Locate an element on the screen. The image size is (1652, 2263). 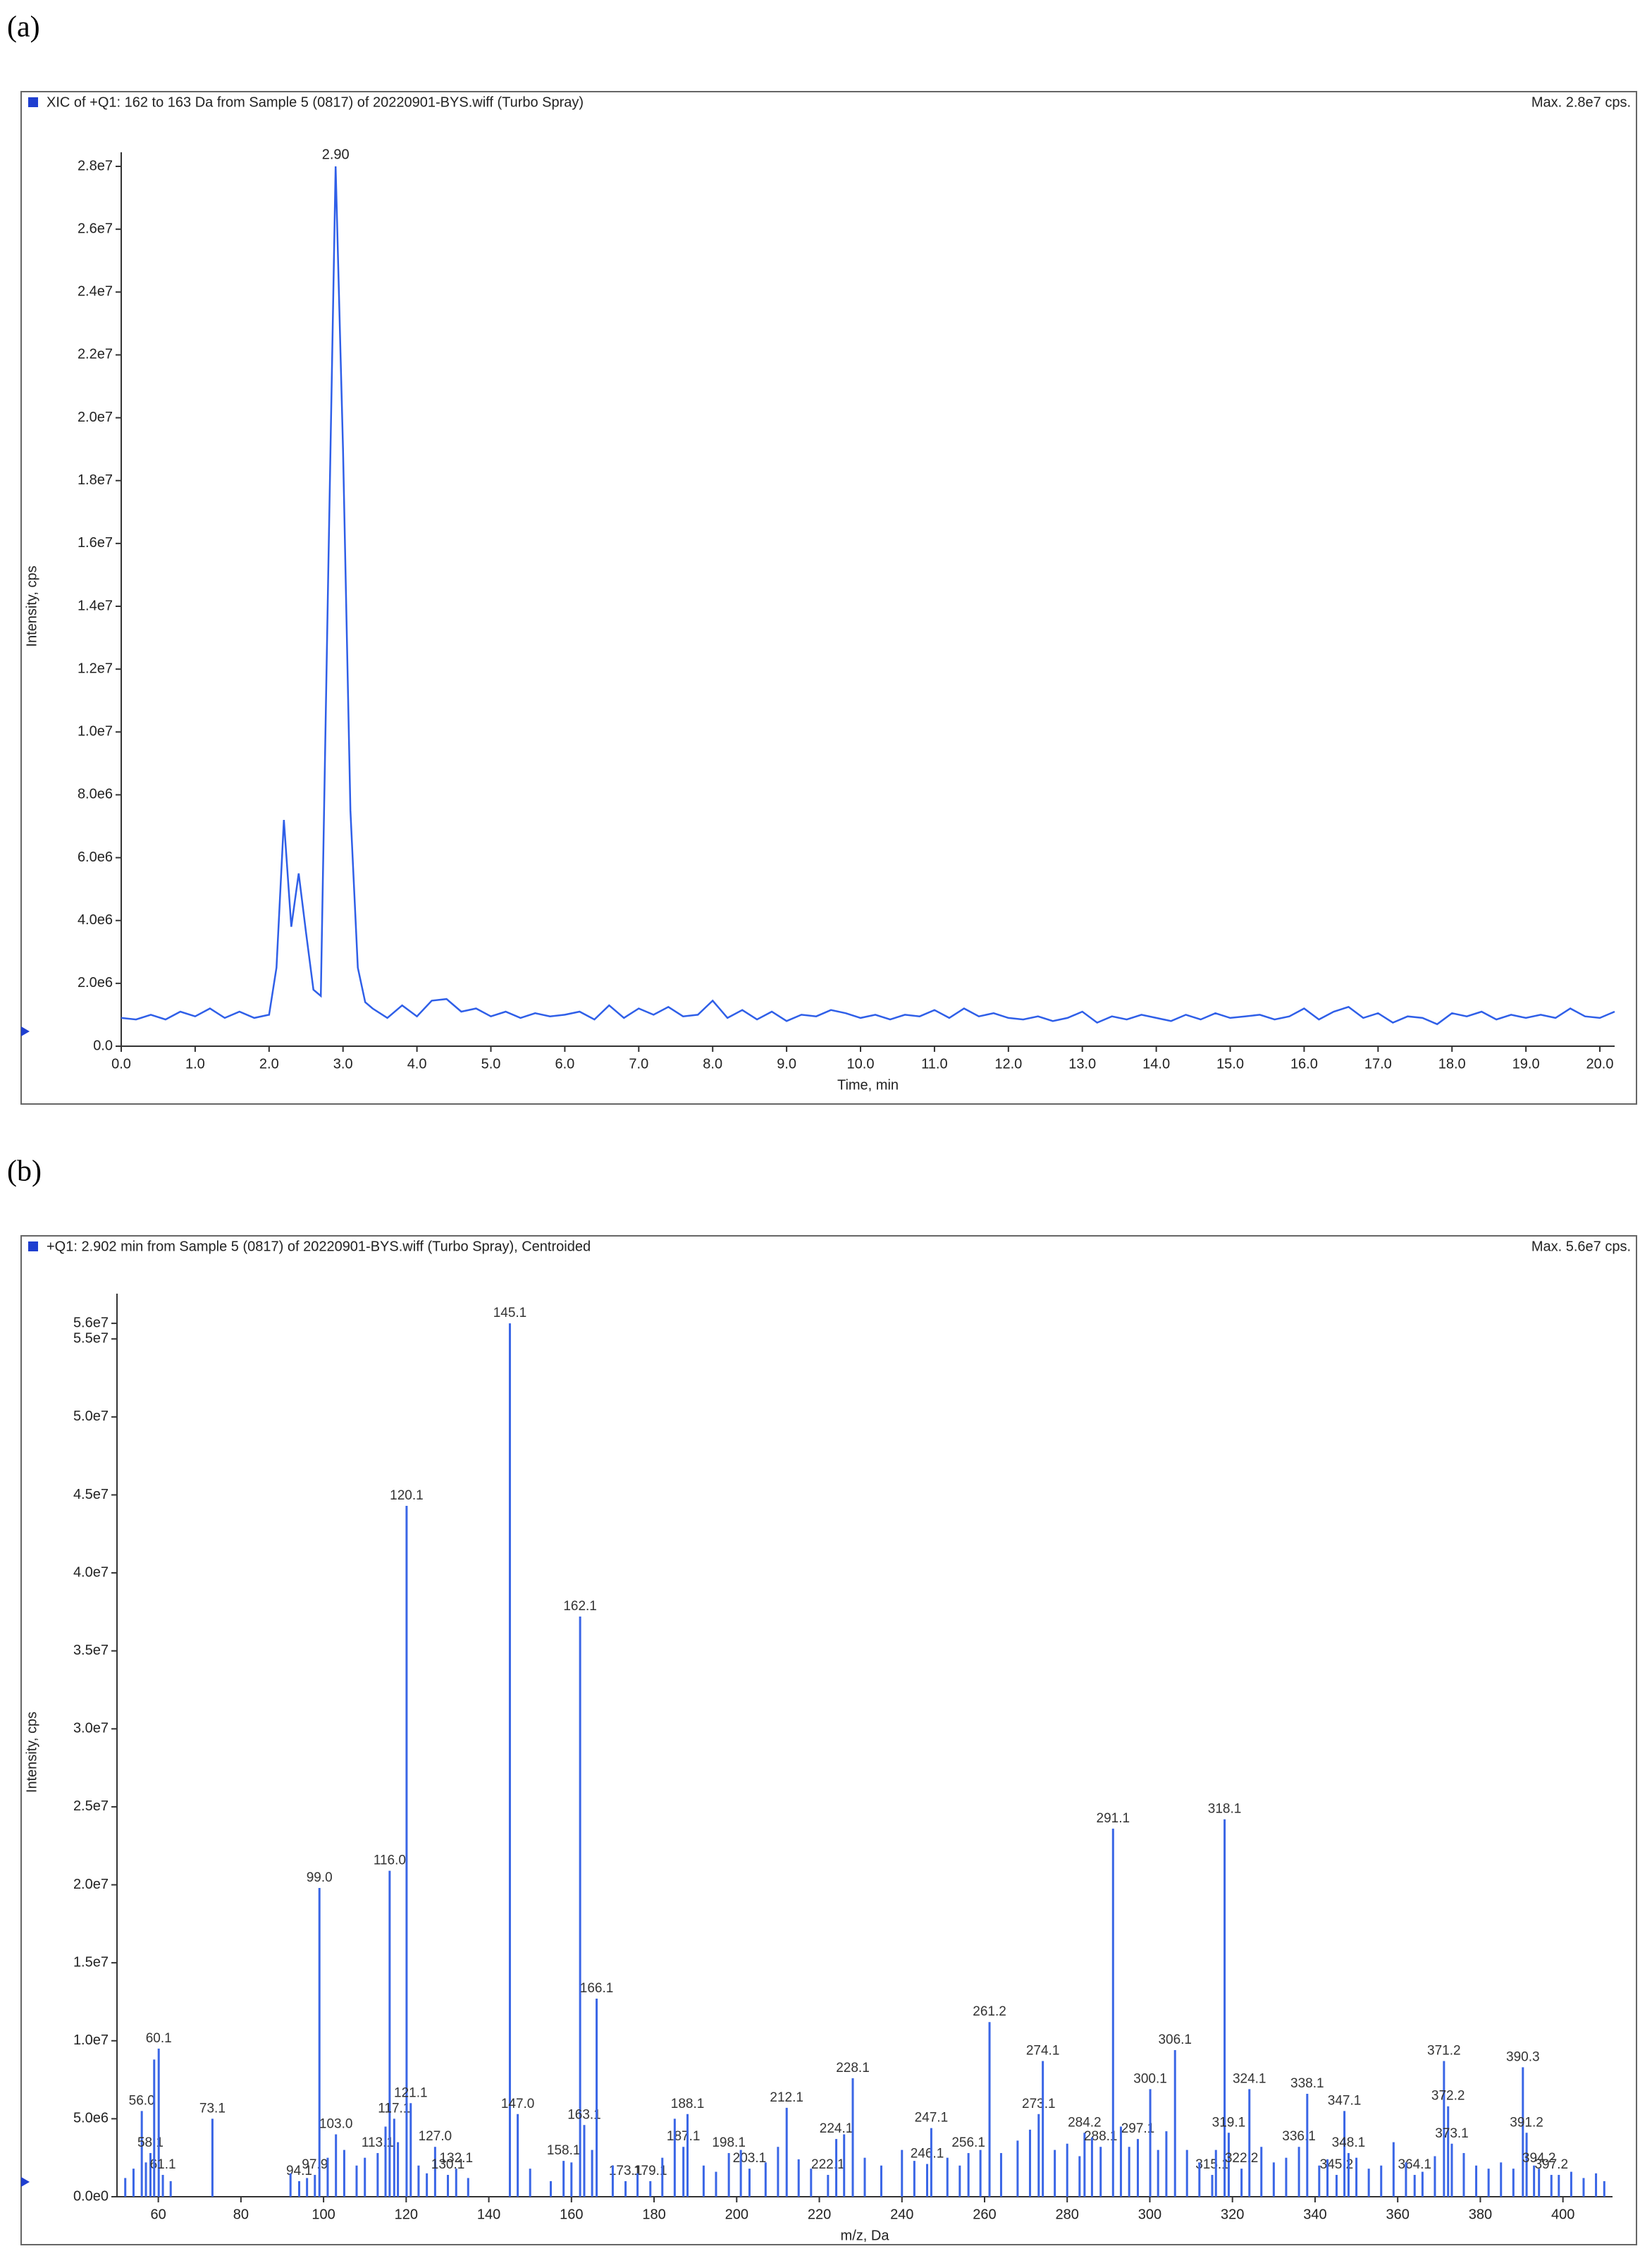
peak-label: 273.1 is located at coordinates (1039, 2104).